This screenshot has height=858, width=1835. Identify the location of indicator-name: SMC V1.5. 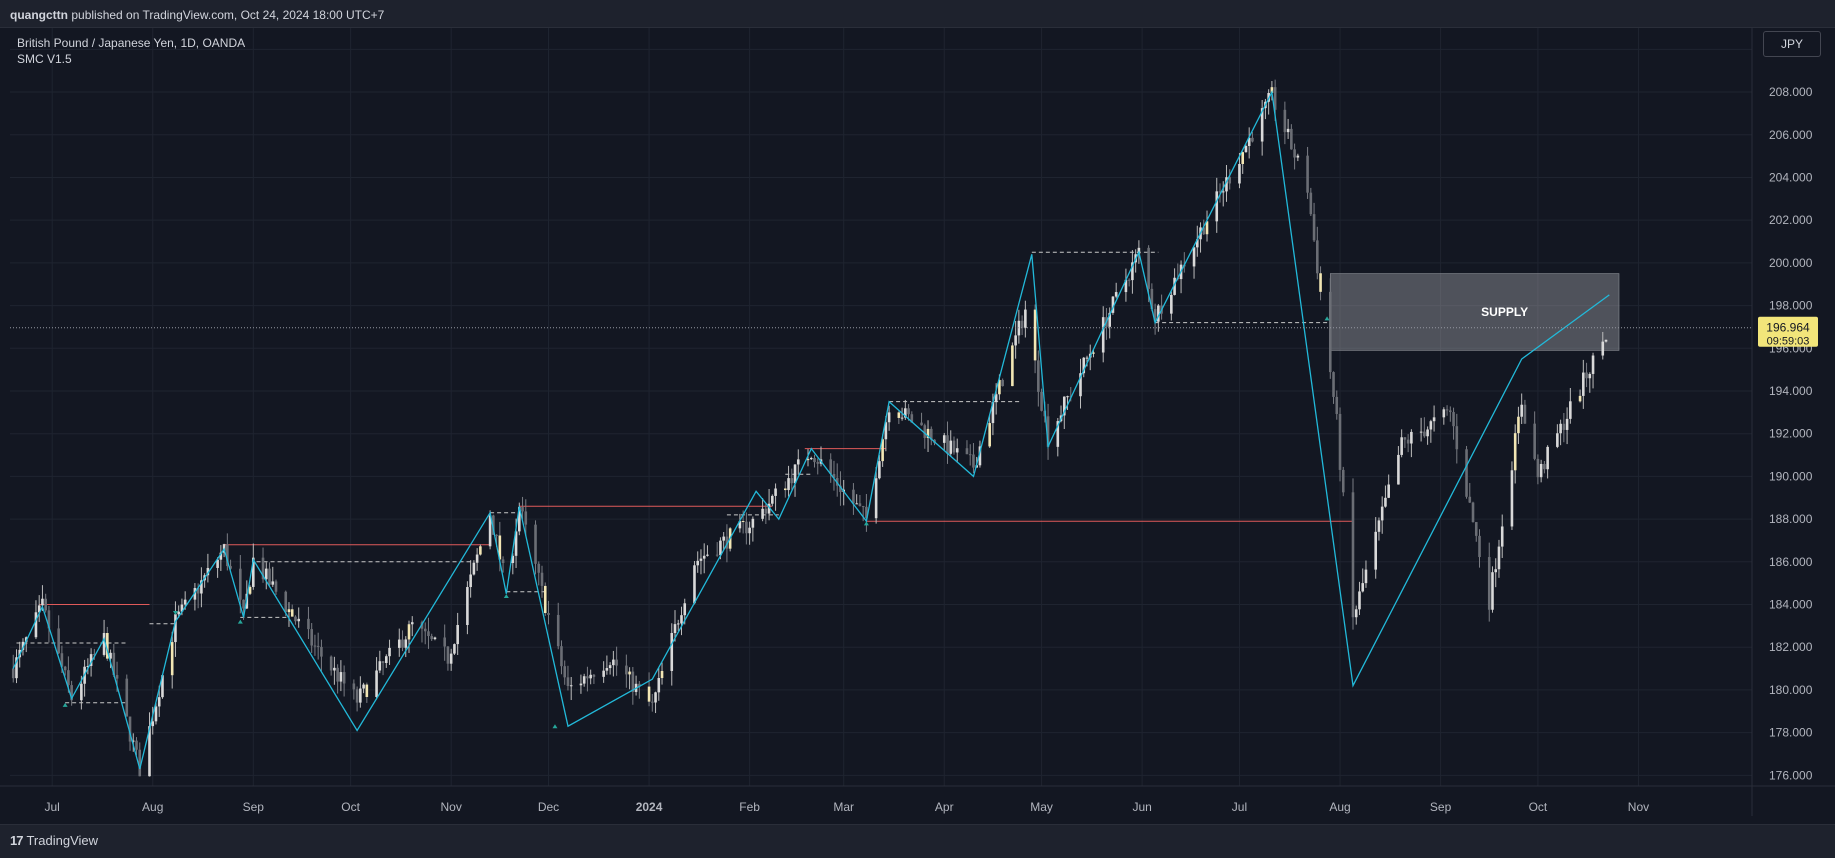
(44, 59).